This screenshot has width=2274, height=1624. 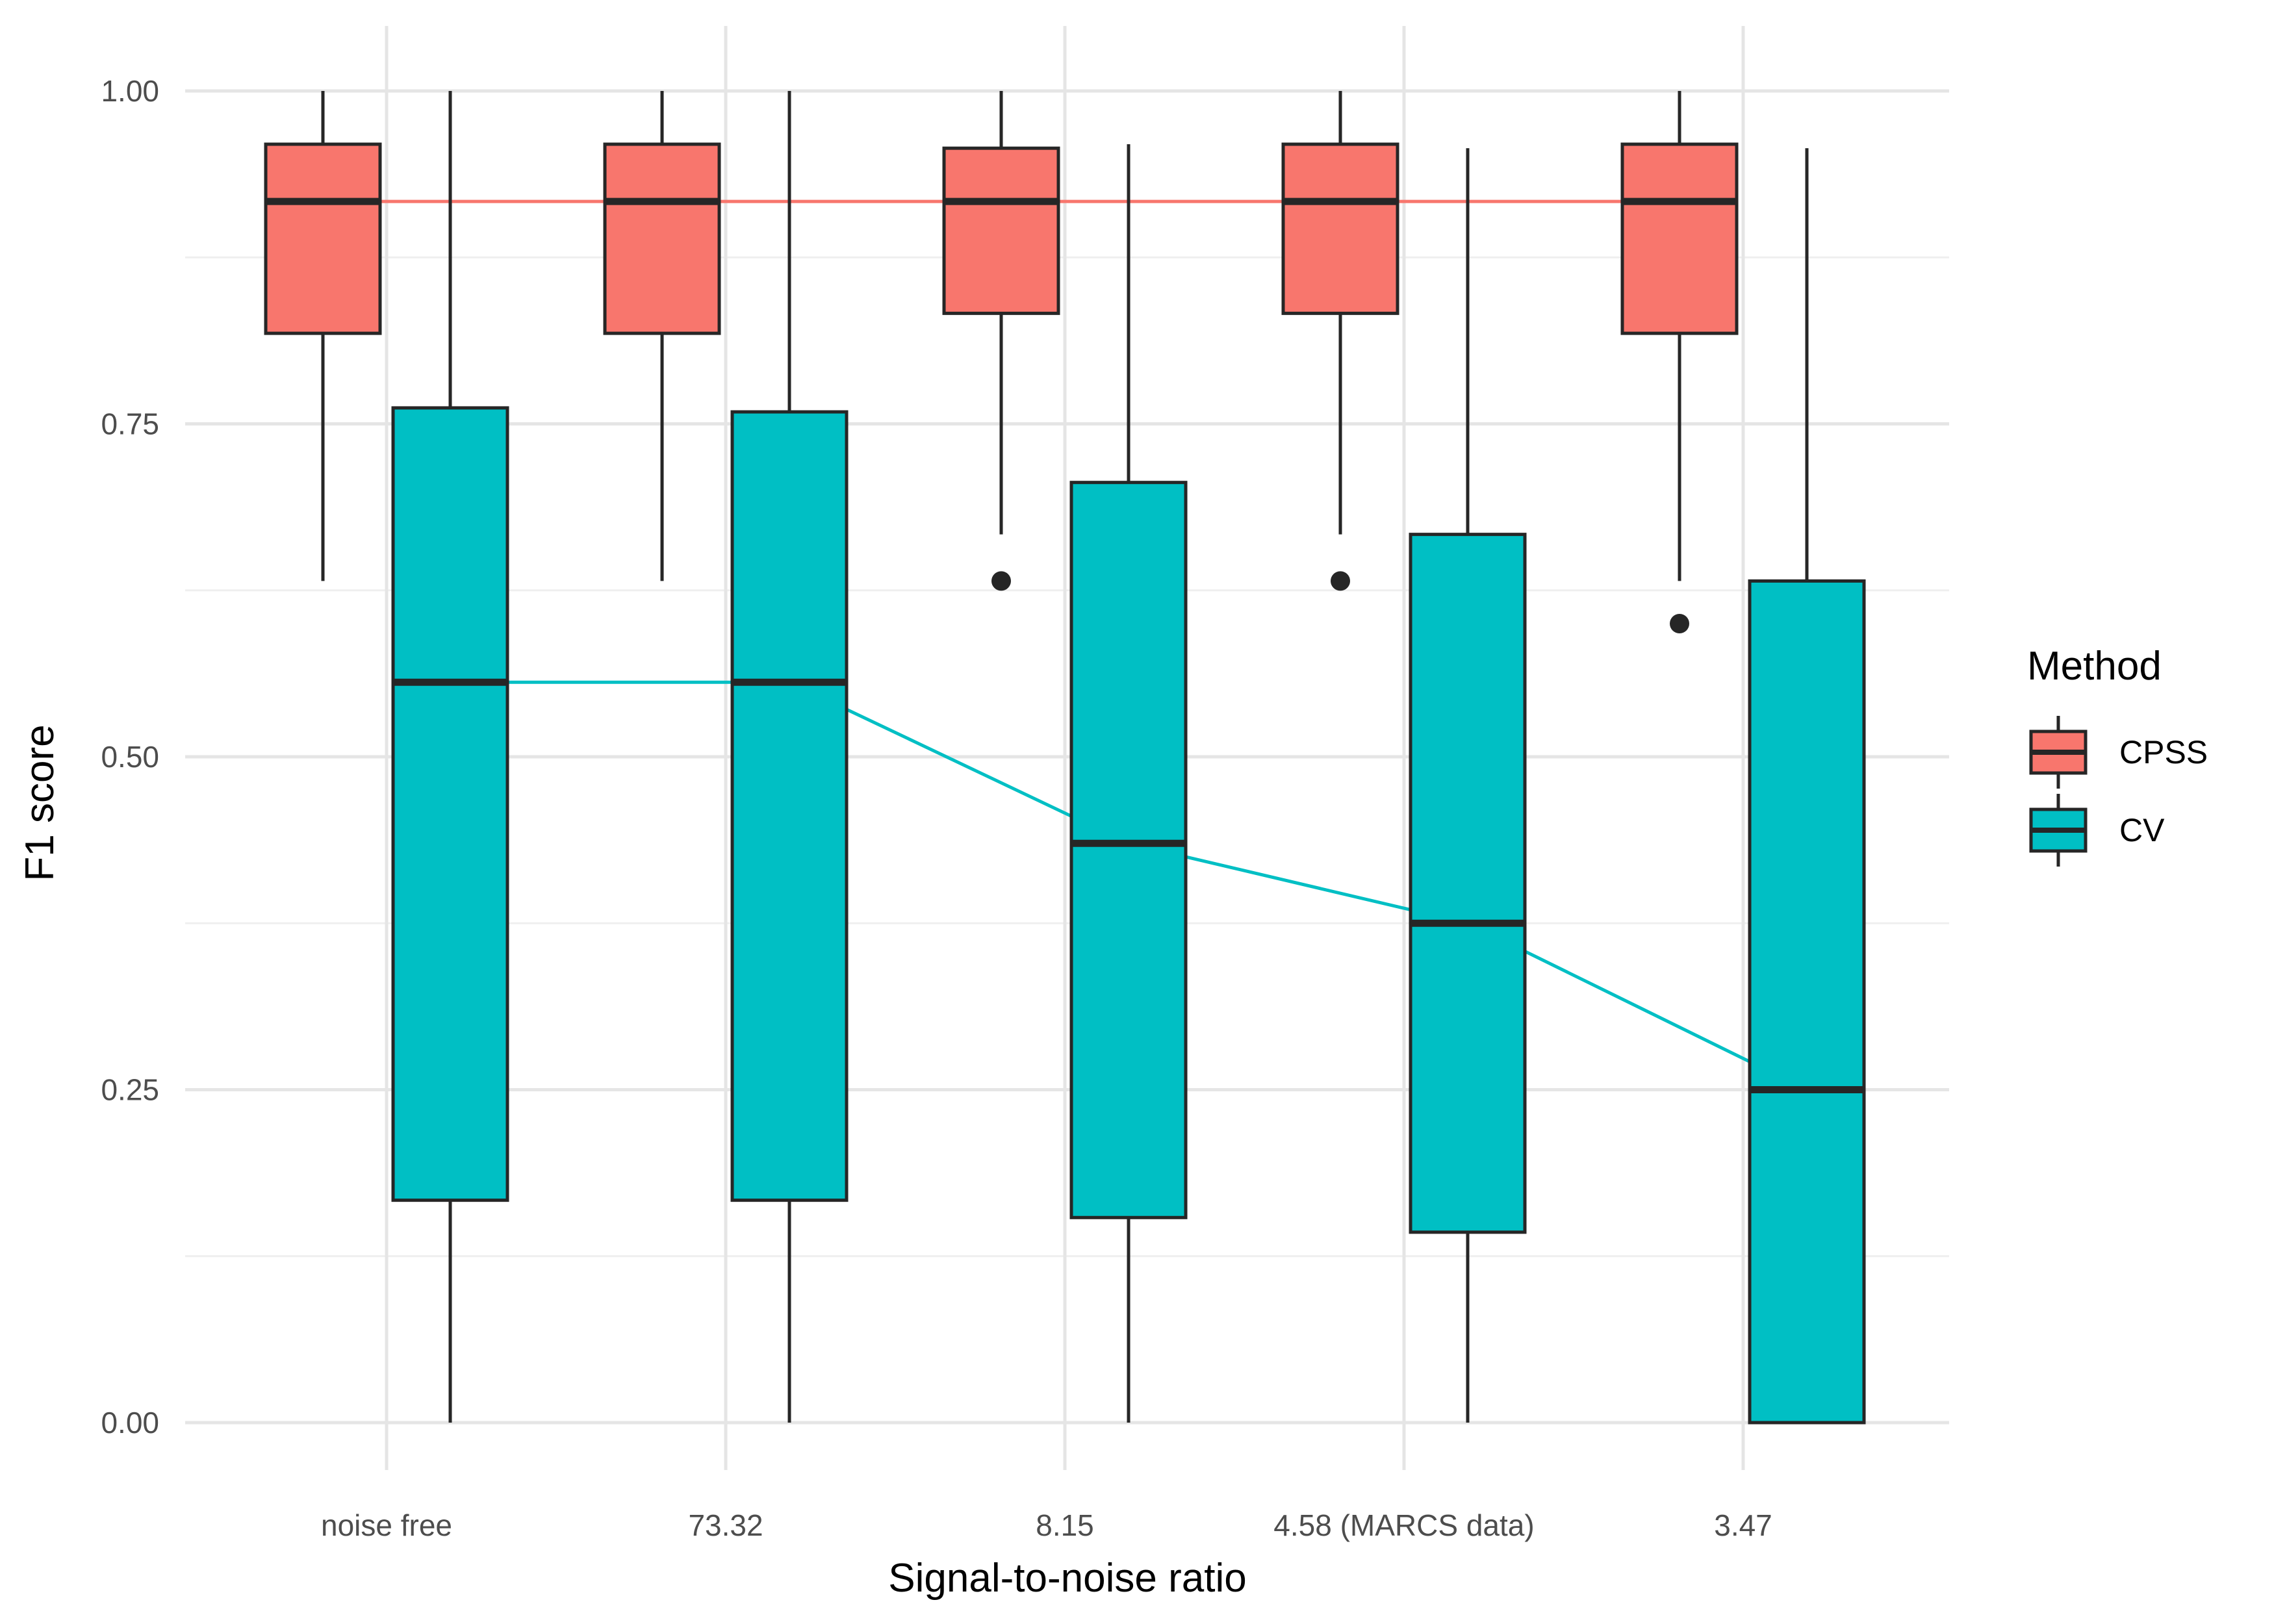 I want to click on y-tick-label: 1.00, so click(x=130, y=91).